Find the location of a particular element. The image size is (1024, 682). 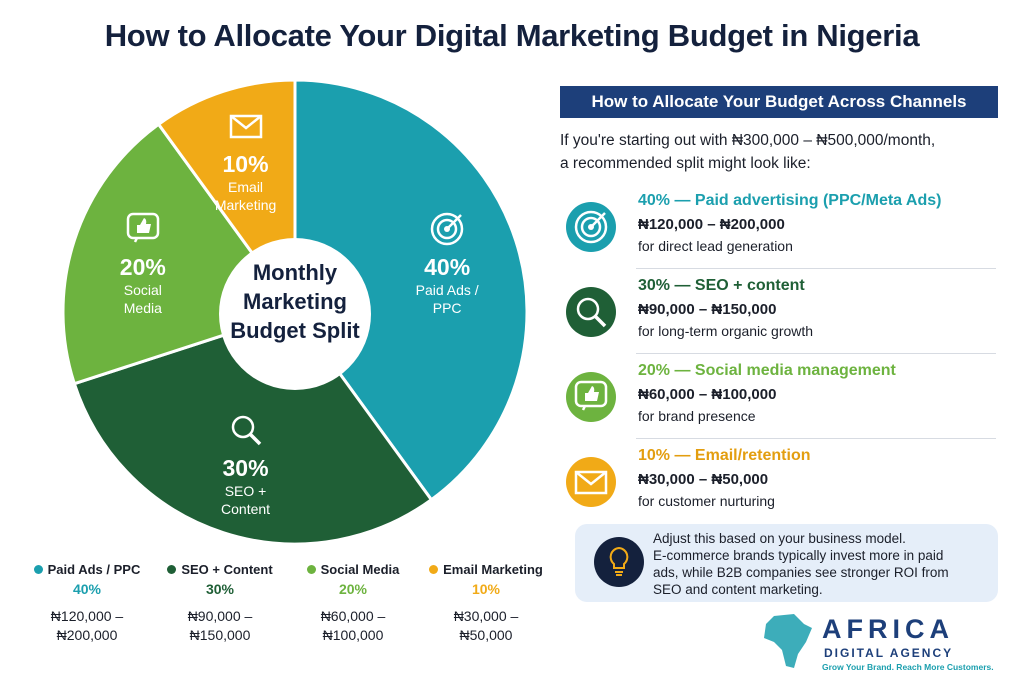

slice-label: 20% Social Media is located at coordinates (143, 263).